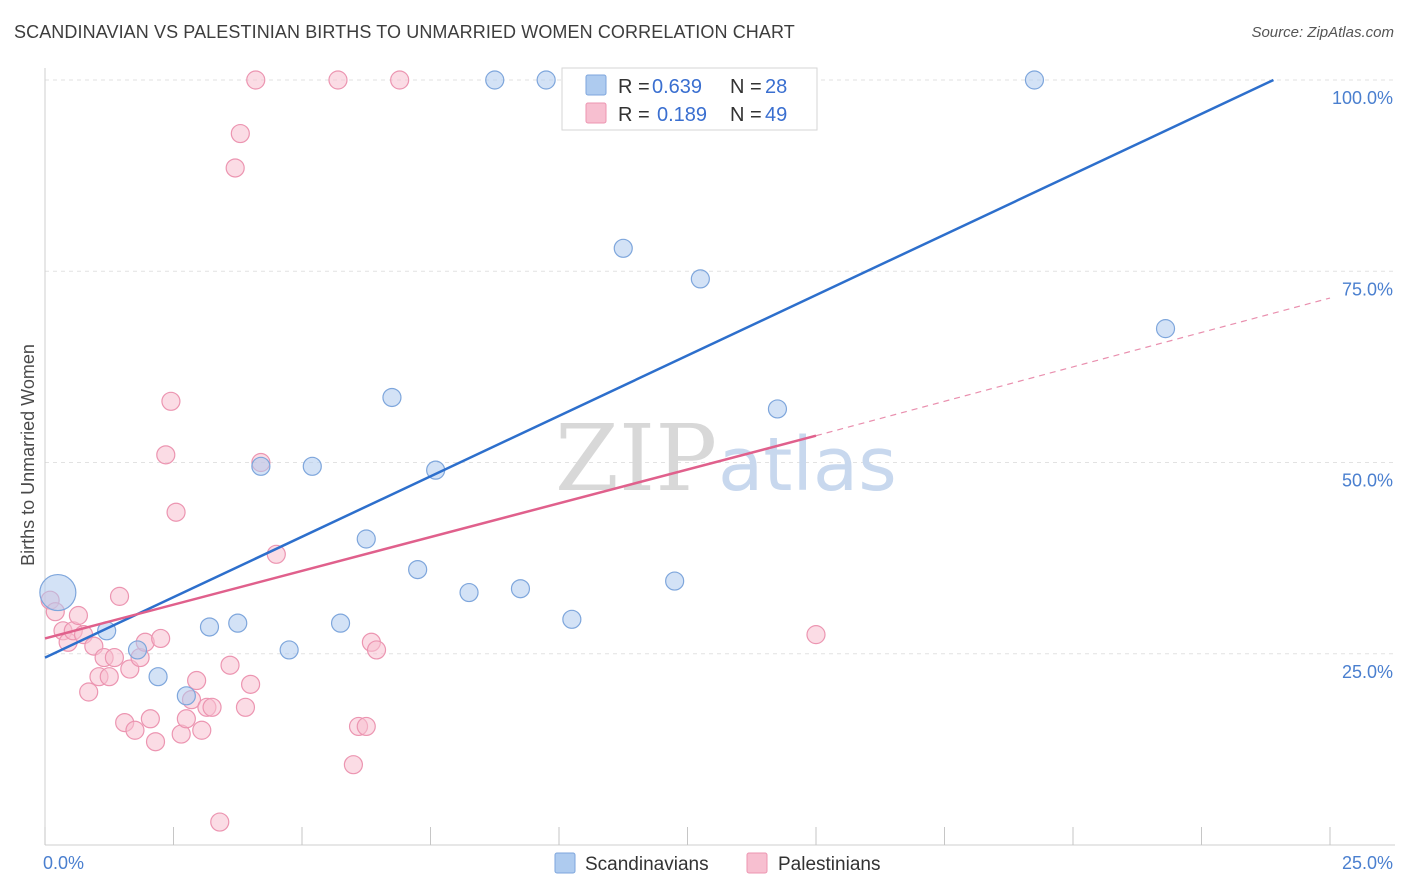  What do you see at coordinates (682, 115) in the screenshot?
I see `legend-r-value-palestinians: 0.189` at bounding box center [682, 115].